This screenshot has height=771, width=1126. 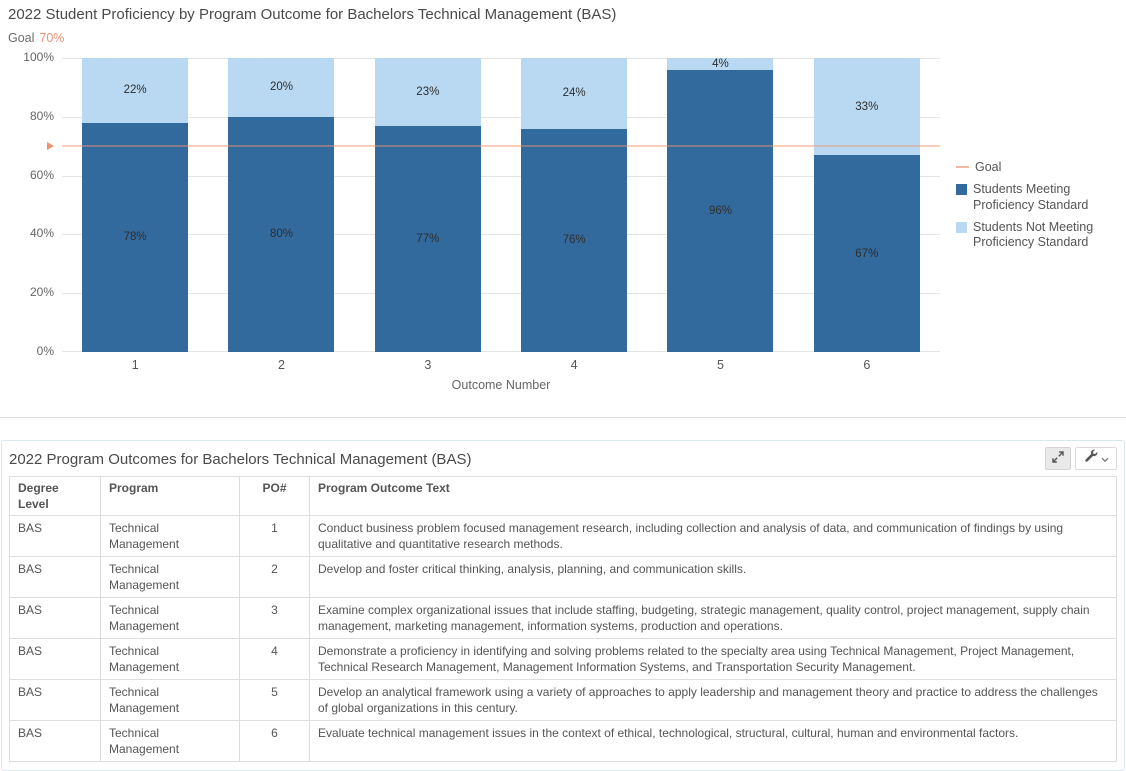 I want to click on legend-label-goal: Goal, so click(x=988, y=167).